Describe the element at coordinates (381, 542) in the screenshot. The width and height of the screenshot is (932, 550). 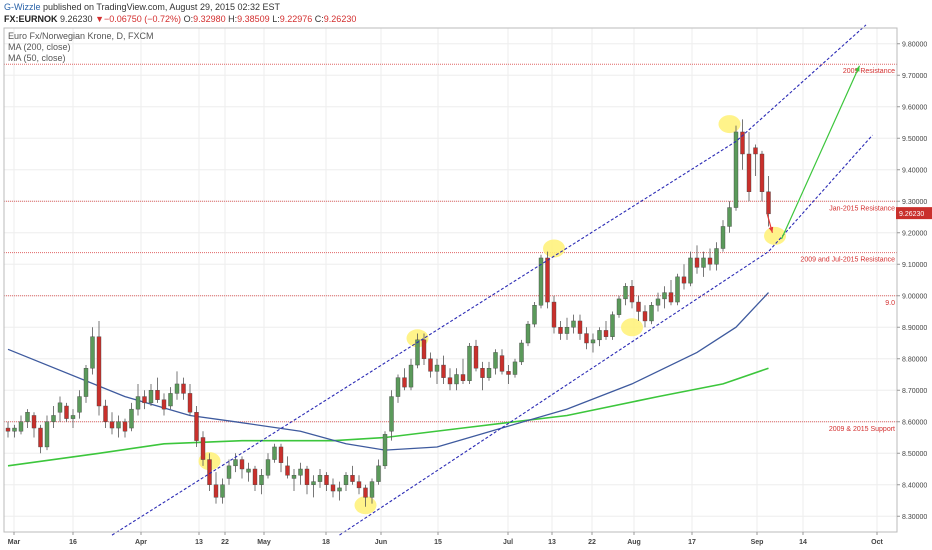
I see `x-tick-label: Jun` at that location.